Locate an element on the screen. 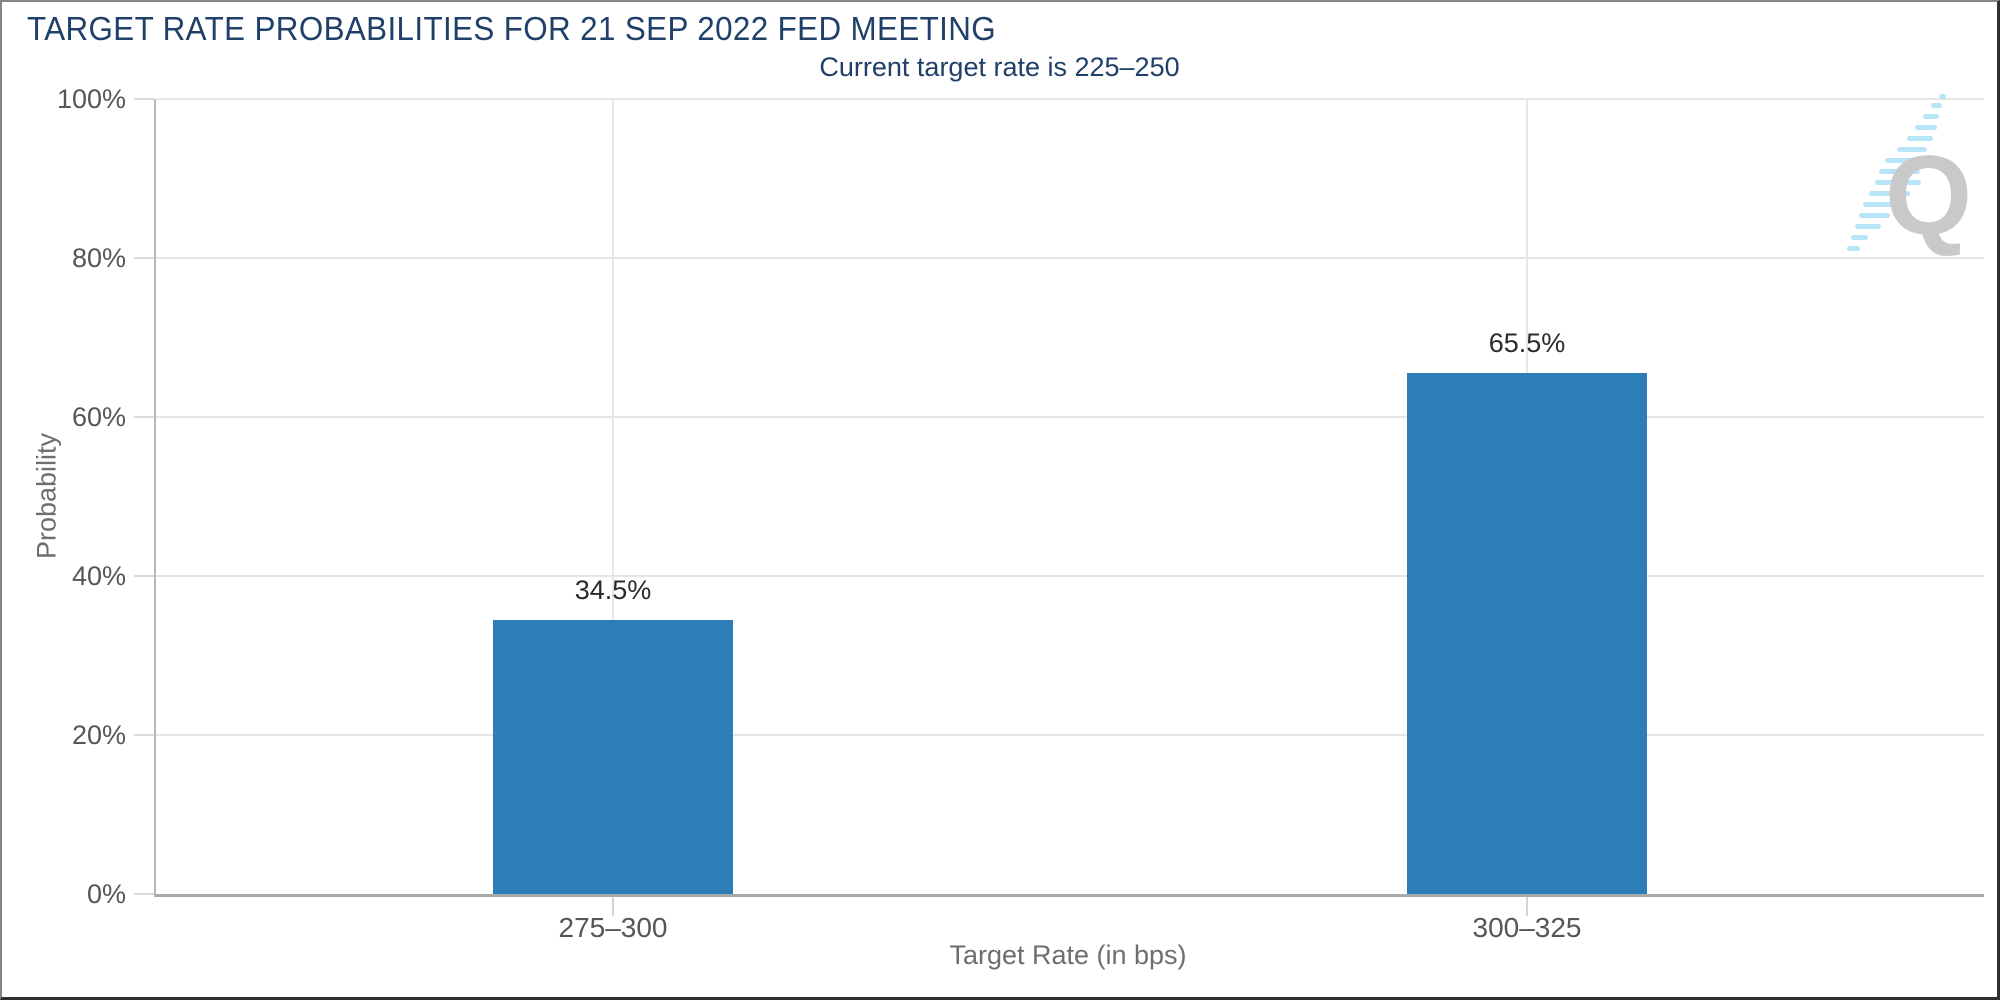 This screenshot has width=2000, height=1000. x-gridline is located at coordinates (613, 496).